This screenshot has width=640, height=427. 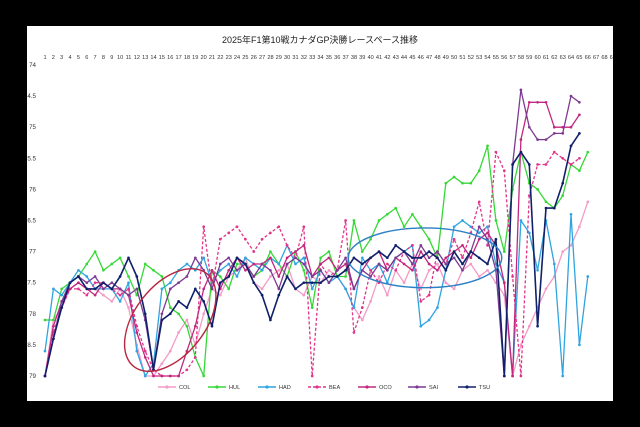 I want to click on x-tick-label: 25, so click(x=245, y=58).